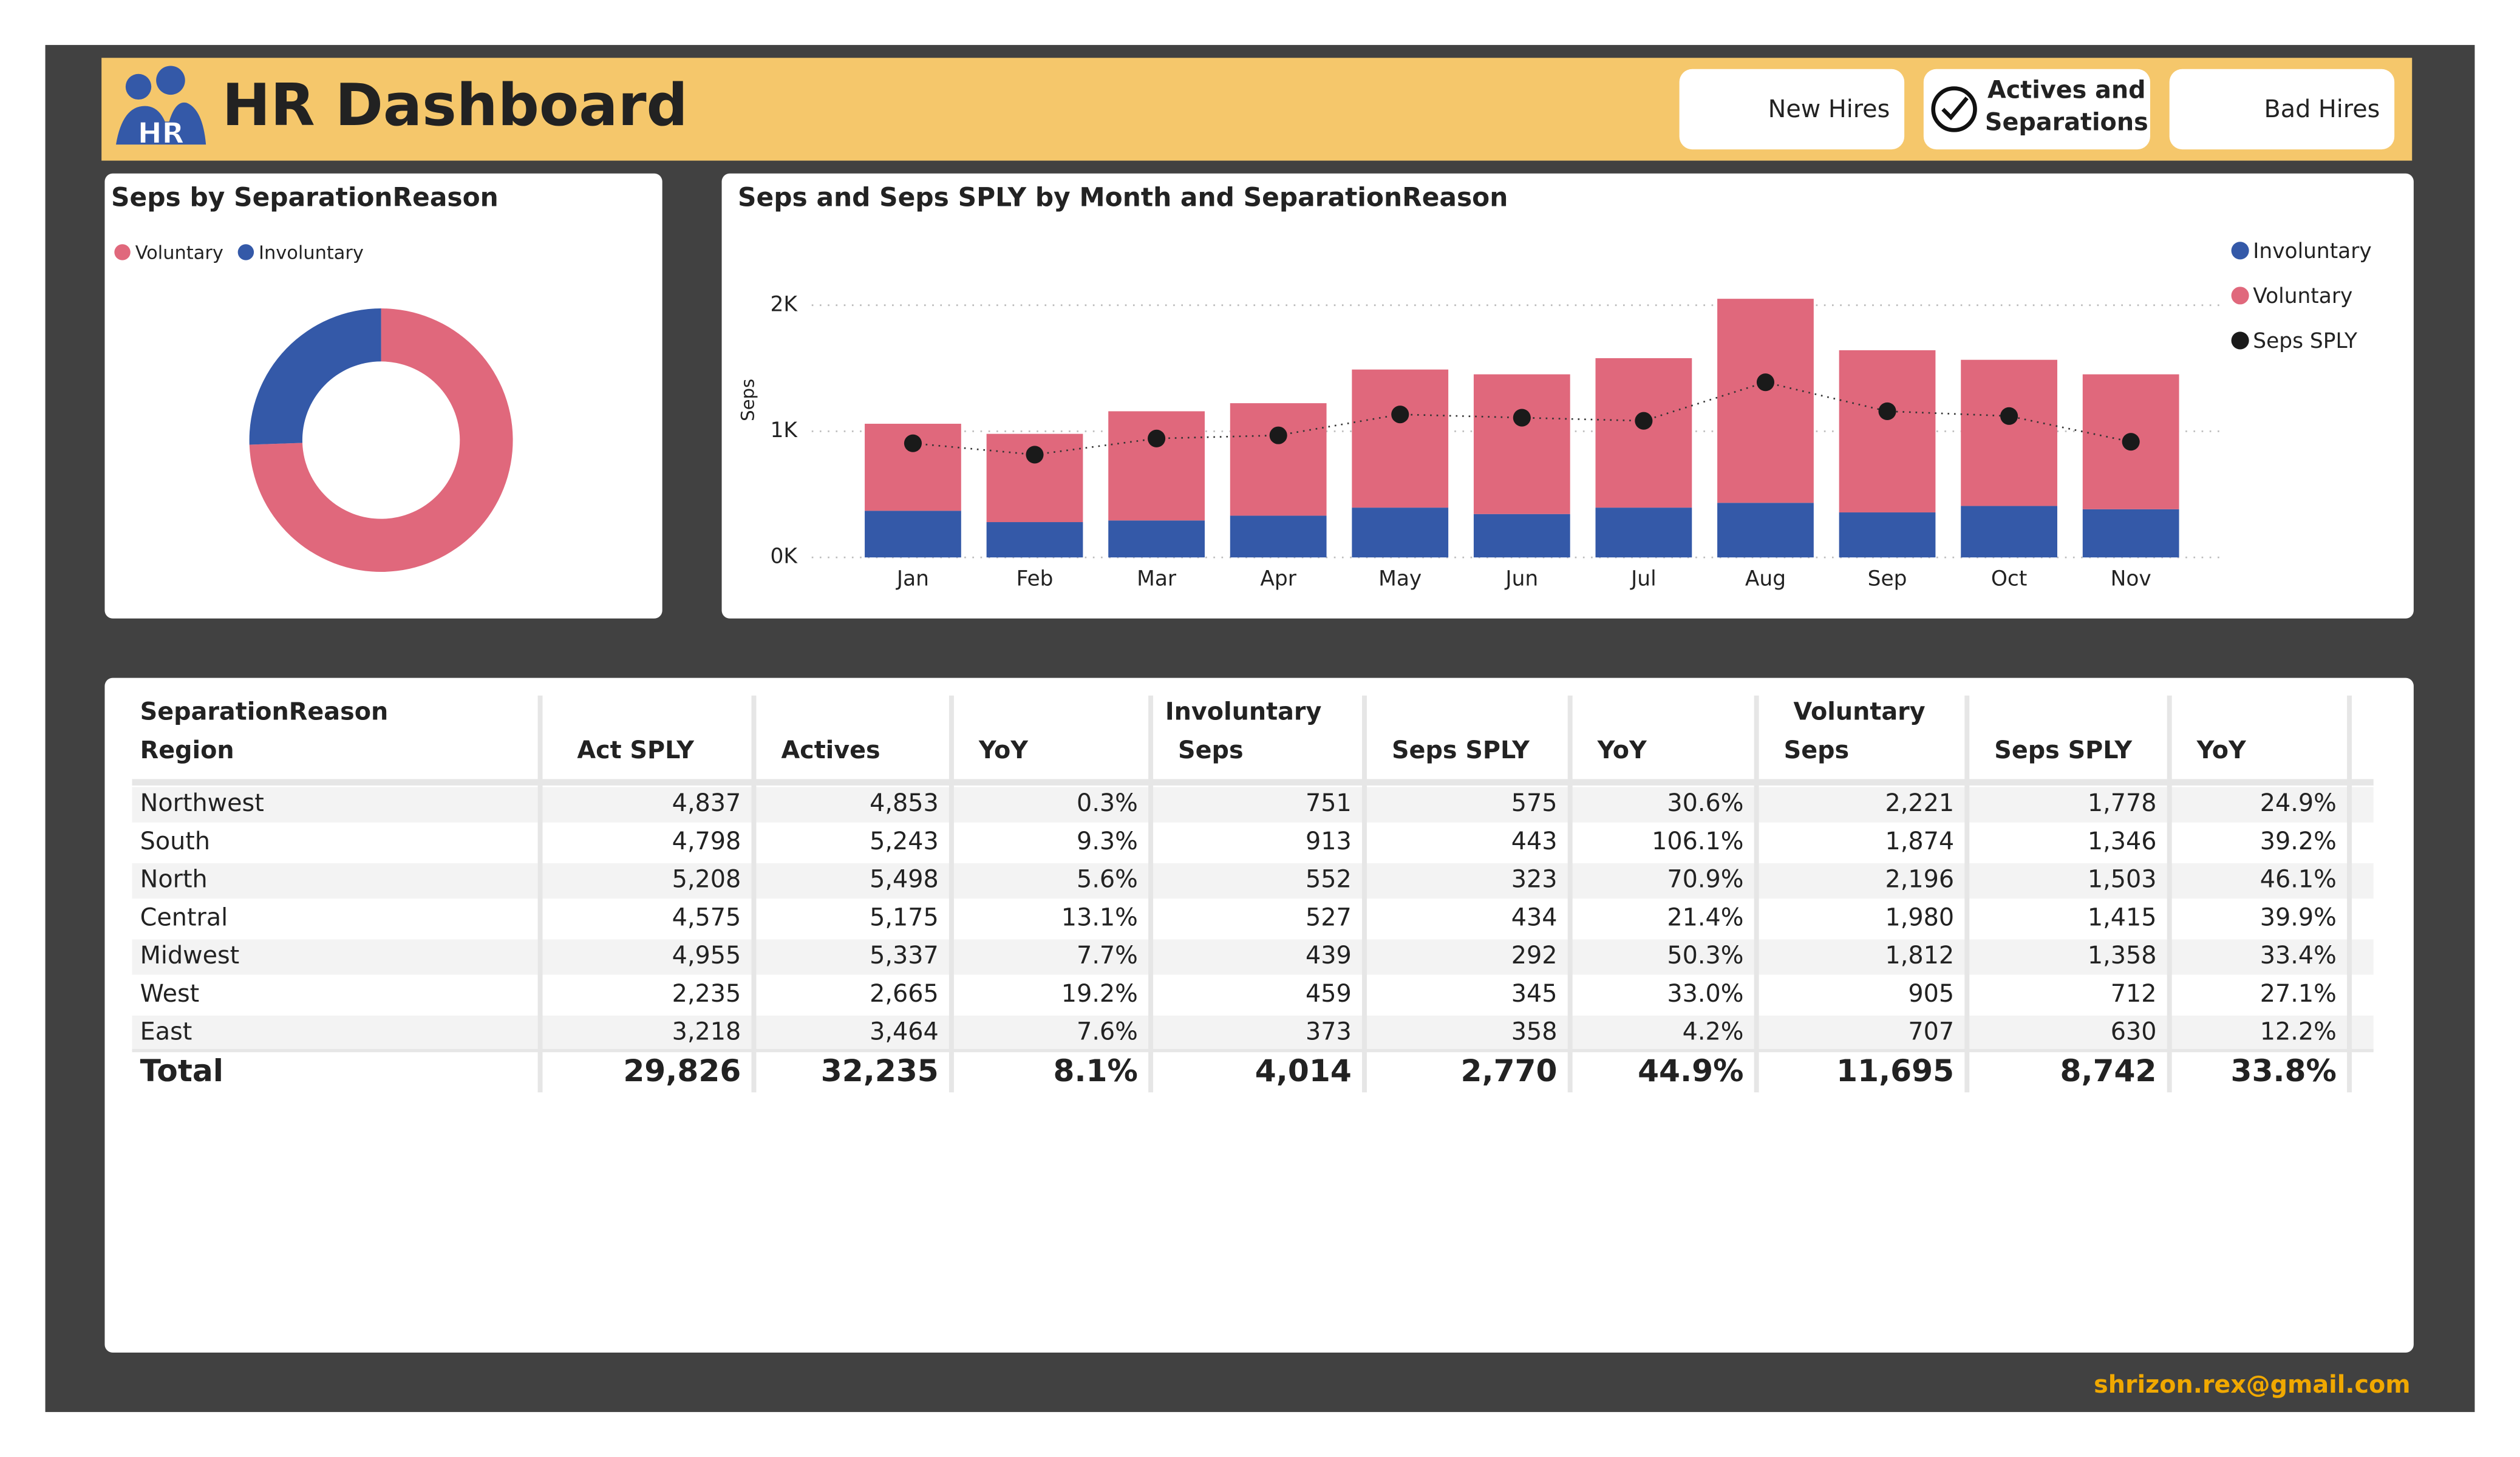 The width and height of the screenshot is (2520, 1457). I want to click on y-tick-label: 1K, so click(785, 430).